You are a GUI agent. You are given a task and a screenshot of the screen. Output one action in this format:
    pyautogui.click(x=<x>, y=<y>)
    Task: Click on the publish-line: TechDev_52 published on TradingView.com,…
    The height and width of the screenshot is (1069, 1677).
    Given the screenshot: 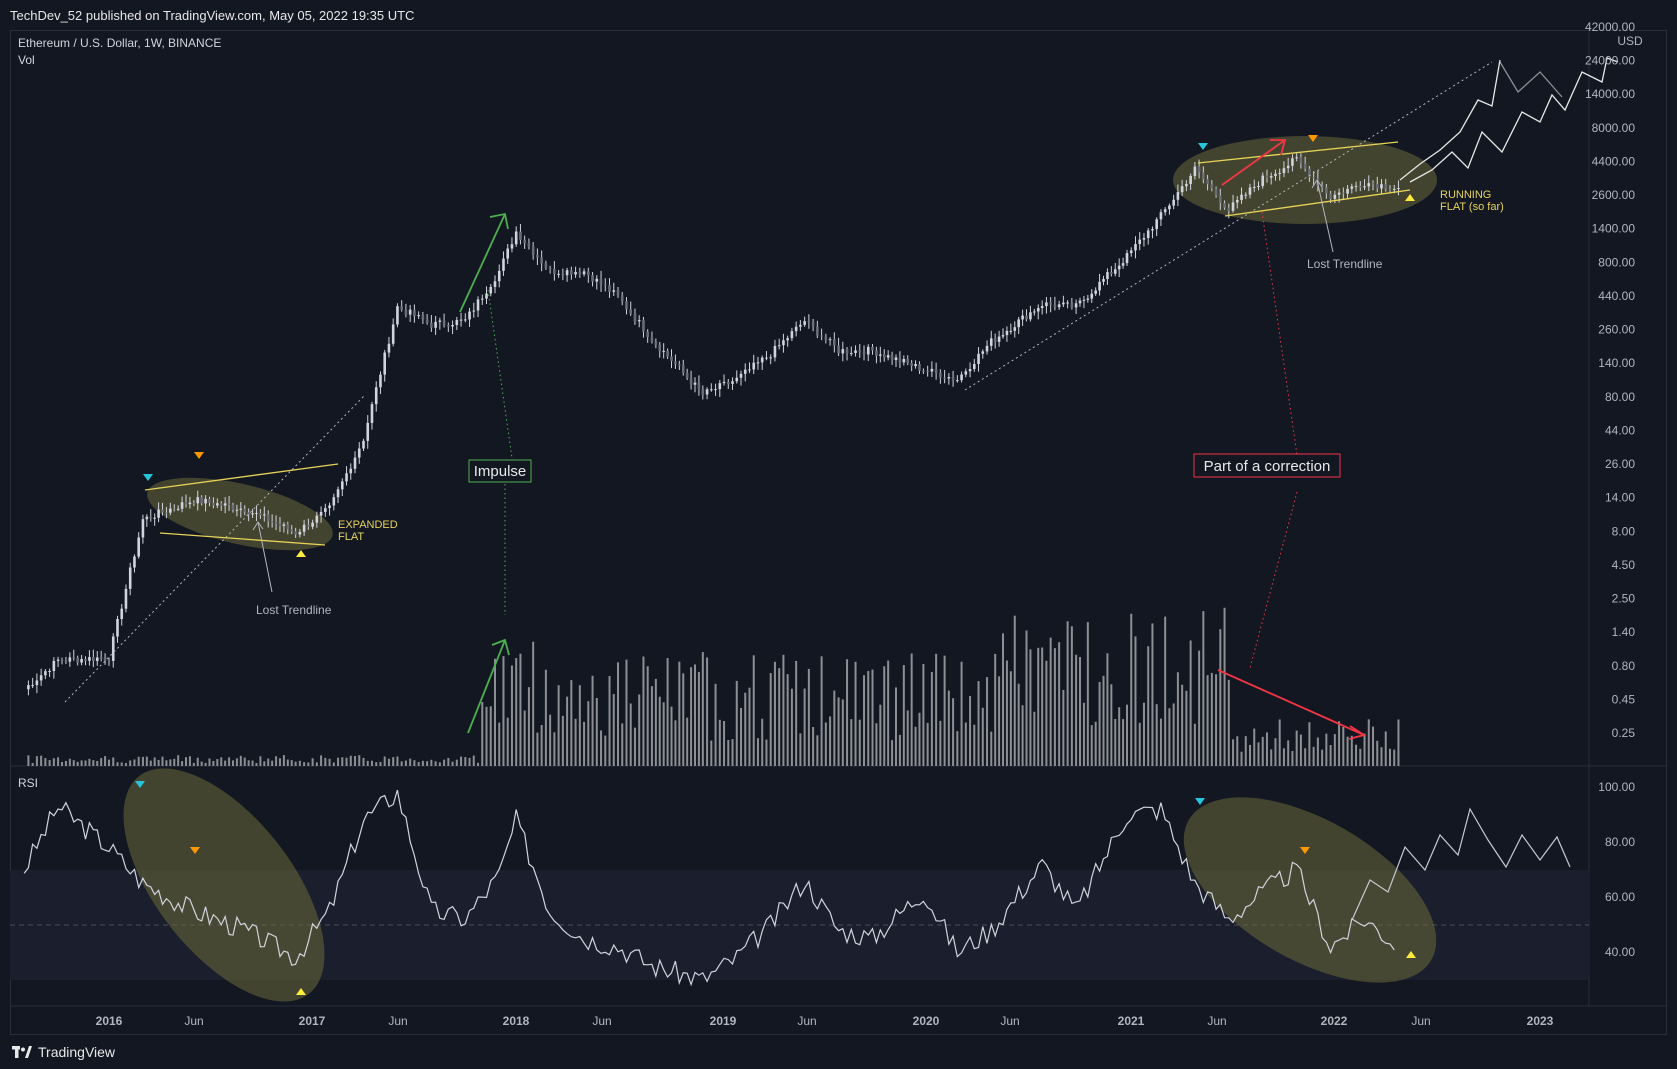 What is the action you would take?
    pyautogui.click(x=212, y=15)
    